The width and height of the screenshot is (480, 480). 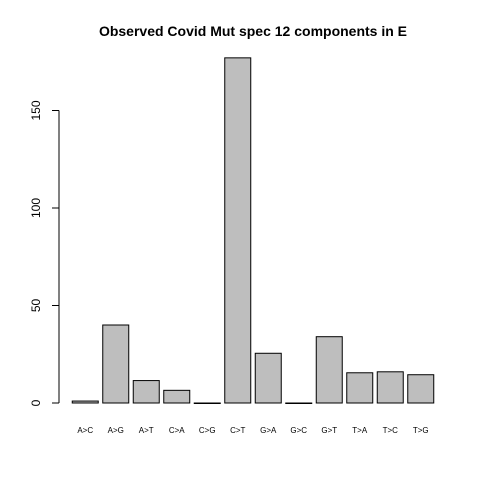 I want to click on x-tick-labels: A>C A>G A>T C>A C>G C>T G>A G>C G>T T>A T>C T>G, so click(x=252, y=430).